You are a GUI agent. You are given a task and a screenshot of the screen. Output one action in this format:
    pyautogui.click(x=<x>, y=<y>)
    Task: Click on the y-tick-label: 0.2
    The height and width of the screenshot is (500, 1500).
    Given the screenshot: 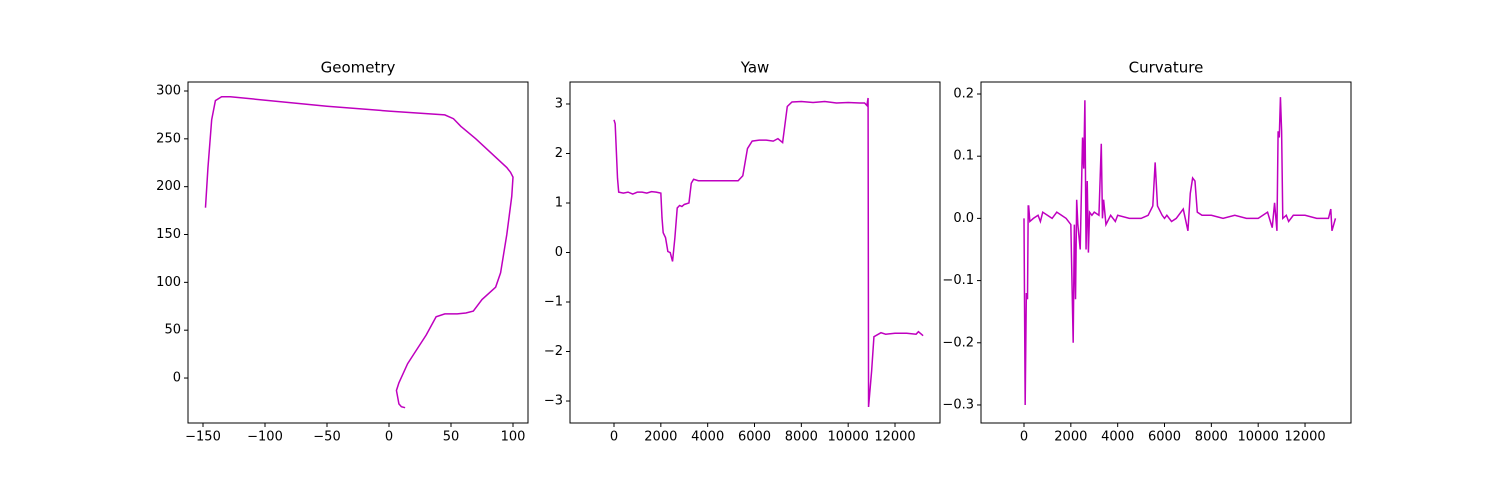 What is the action you would take?
    pyautogui.click(x=963, y=94)
    